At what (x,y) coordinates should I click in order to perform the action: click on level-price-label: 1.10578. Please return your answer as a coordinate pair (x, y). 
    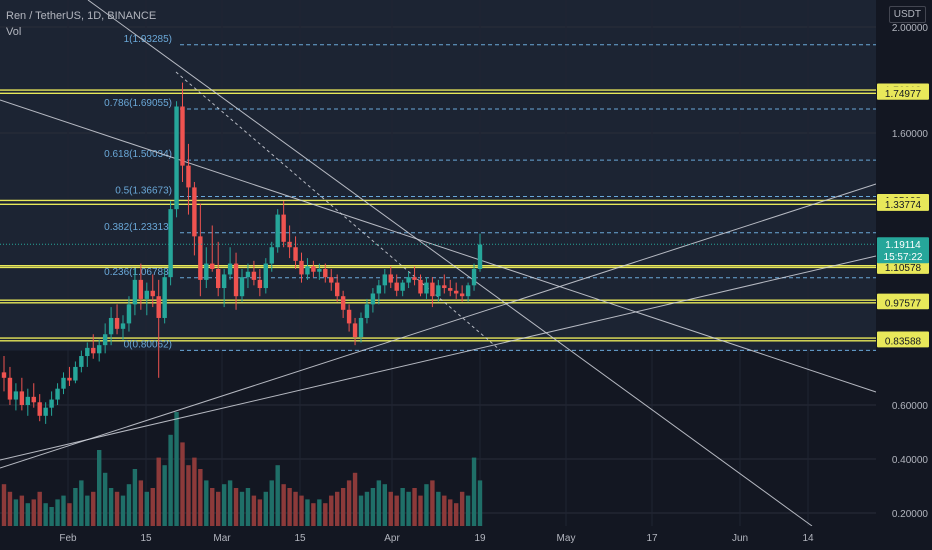
    Looking at the image, I should click on (903, 268).